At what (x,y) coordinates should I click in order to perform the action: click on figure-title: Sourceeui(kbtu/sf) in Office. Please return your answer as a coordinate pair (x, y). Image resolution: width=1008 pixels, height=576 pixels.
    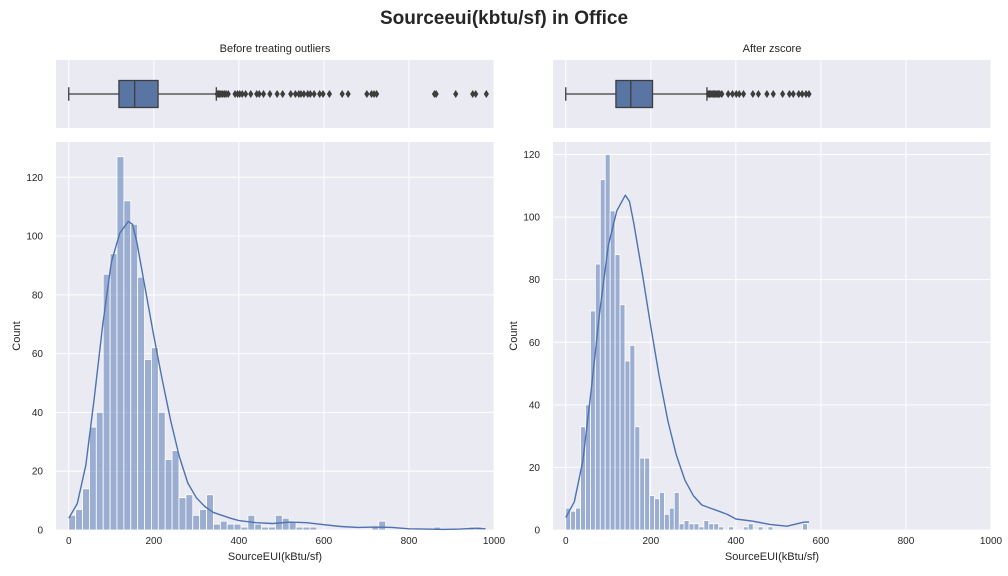
    Looking at the image, I should click on (504, 18).